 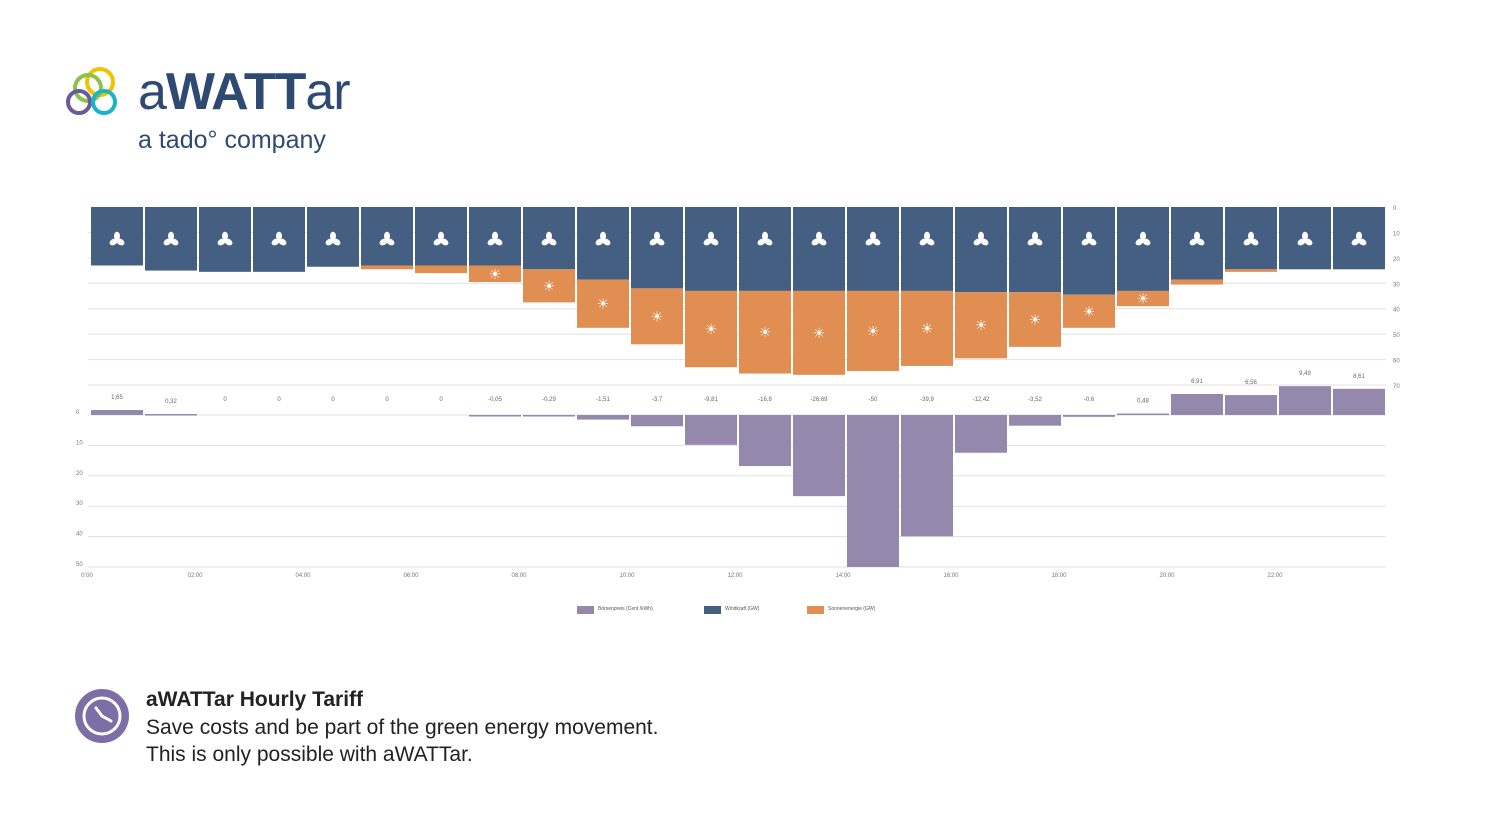 What do you see at coordinates (1396, 336) in the screenshot?
I see `upper-tick-label: 50` at bounding box center [1396, 336].